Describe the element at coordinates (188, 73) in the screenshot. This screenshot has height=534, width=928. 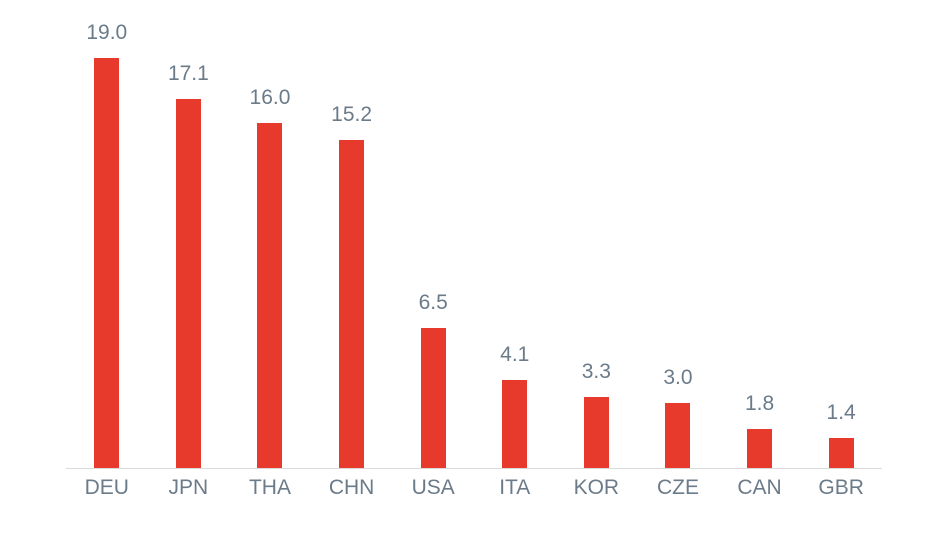
I see `bar-value-label: 17.1` at that location.